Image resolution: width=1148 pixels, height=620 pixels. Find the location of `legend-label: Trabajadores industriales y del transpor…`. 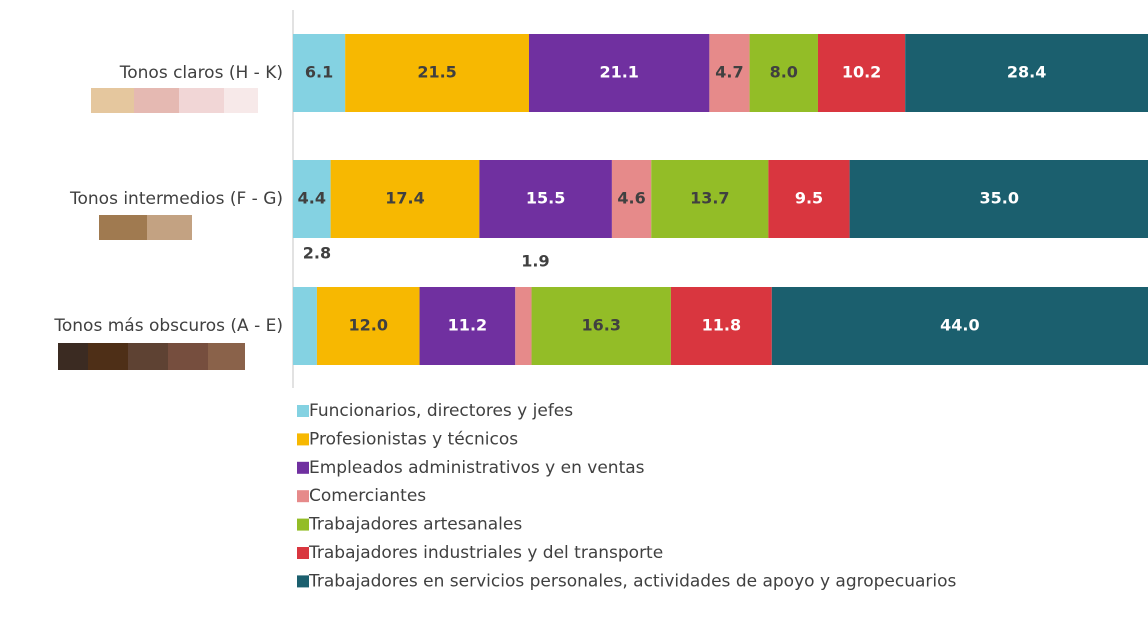

legend-label: Trabajadores industriales y del transpor… is located at coordinates (485, 553).